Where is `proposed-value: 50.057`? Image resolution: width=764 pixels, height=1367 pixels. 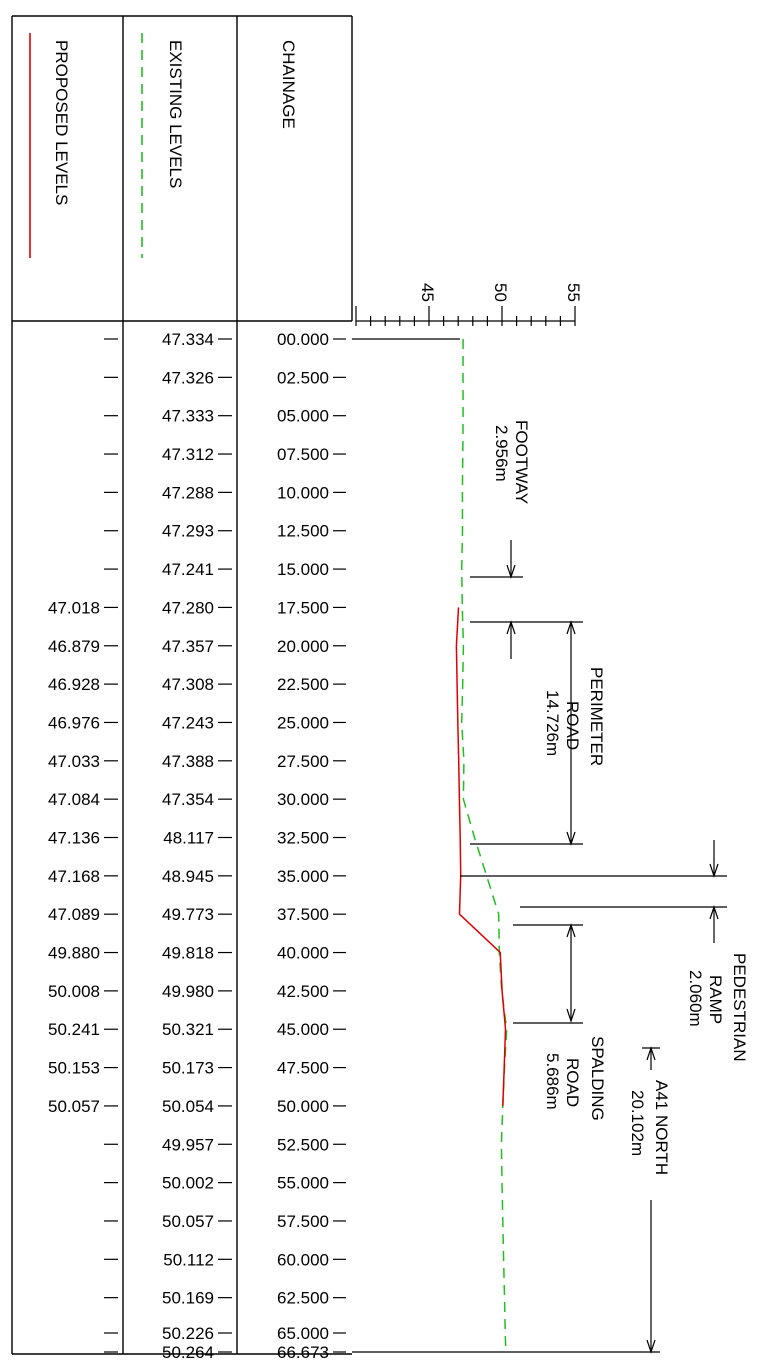 proposed-value: 50.057 is located at coordinates (74, 1106).